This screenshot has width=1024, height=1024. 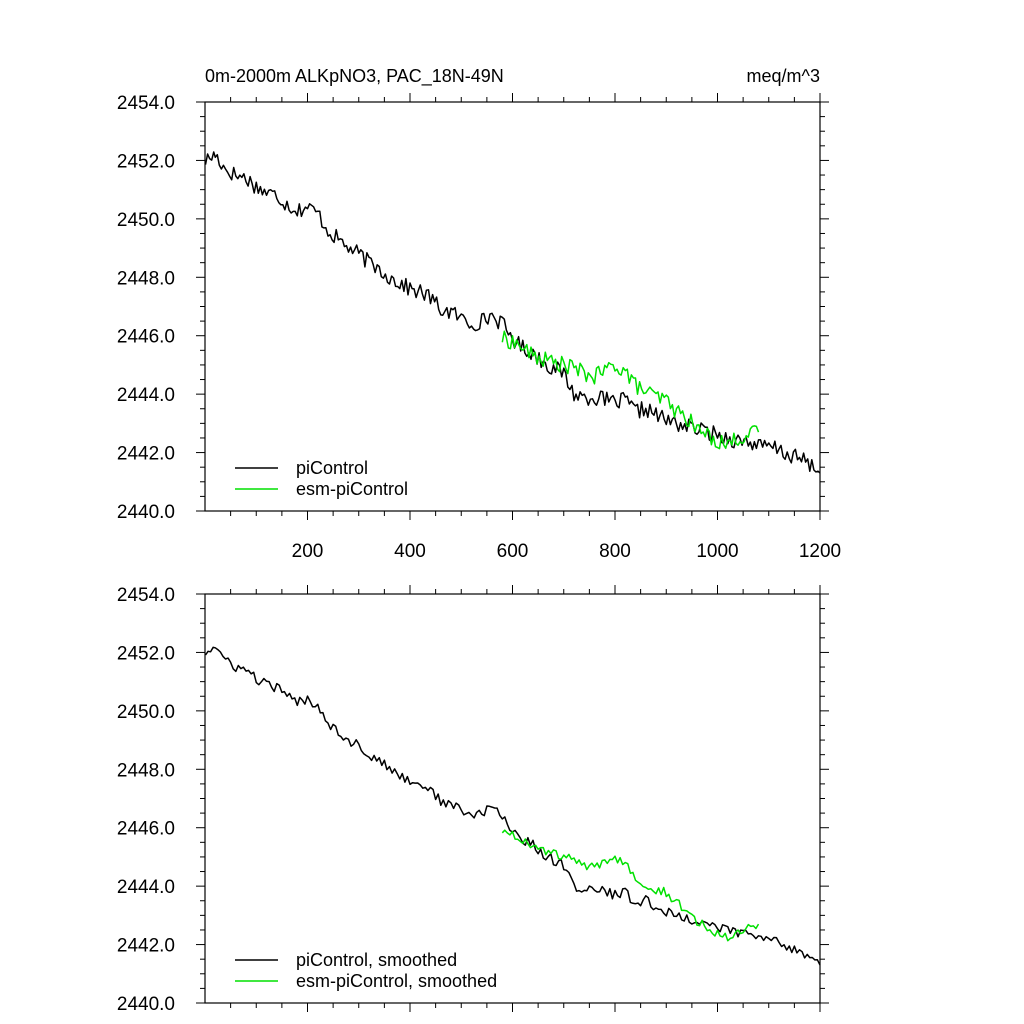 What do you see at coordinates (146, 829) in the screenshot?
I see `bottom-ytick-label: 2446.0` at bounding box center [146, 829].